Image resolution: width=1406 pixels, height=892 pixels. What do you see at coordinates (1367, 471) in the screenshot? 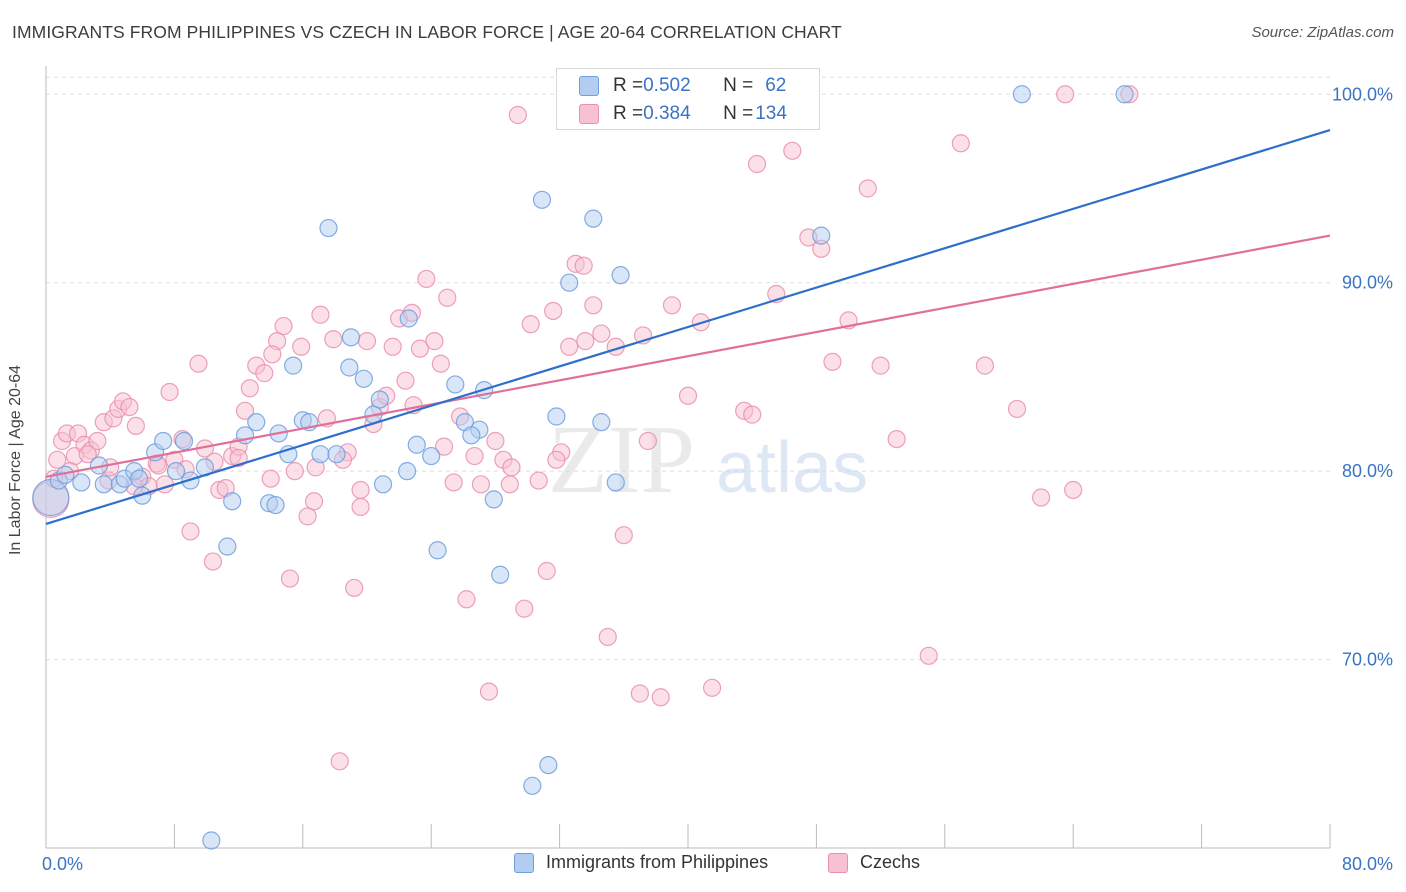
I see `y-tick-label-80: 80.0%` at bounding box center [1367, 471].